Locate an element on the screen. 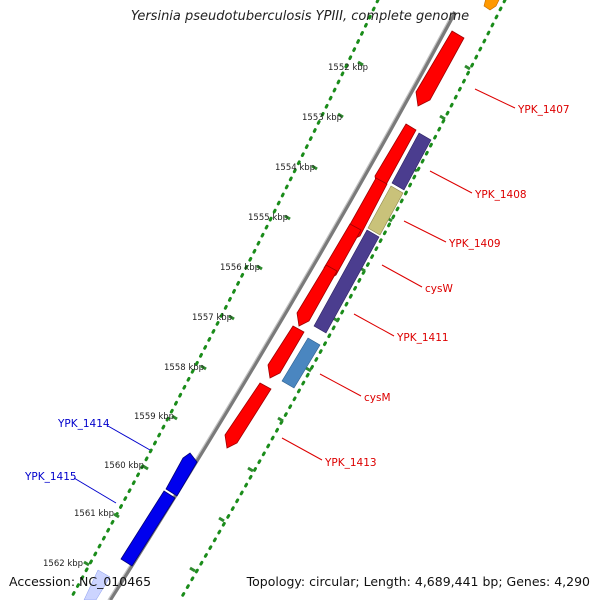  orange-gene-arrow is located at coordinates (491, 5).